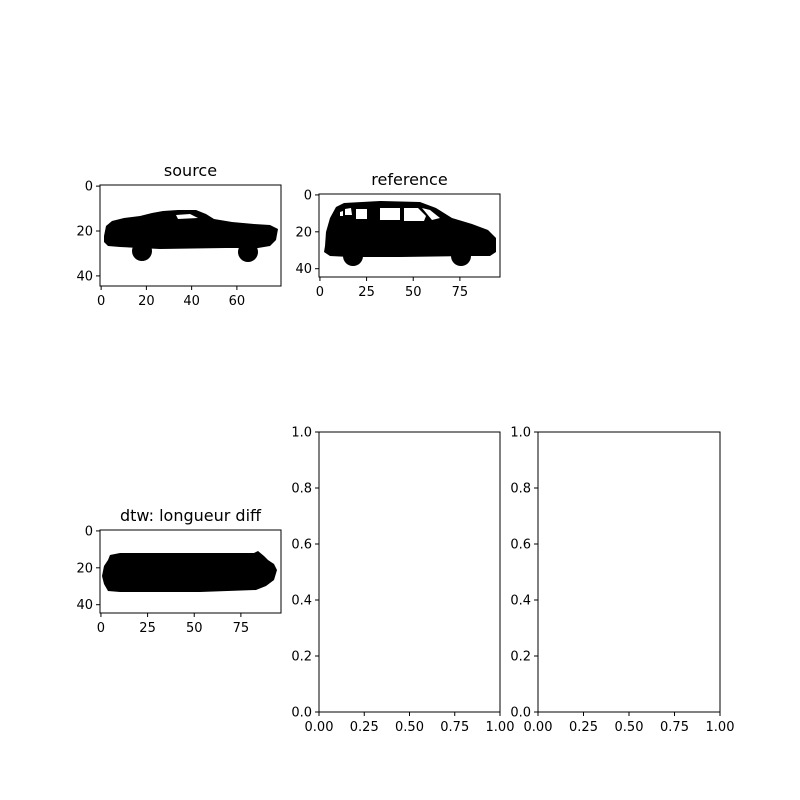 This screenshot has height=800, width=800. Describe the element at coordinates (190, 170) in the screenshot. I see `subplot-title: source` at that location.